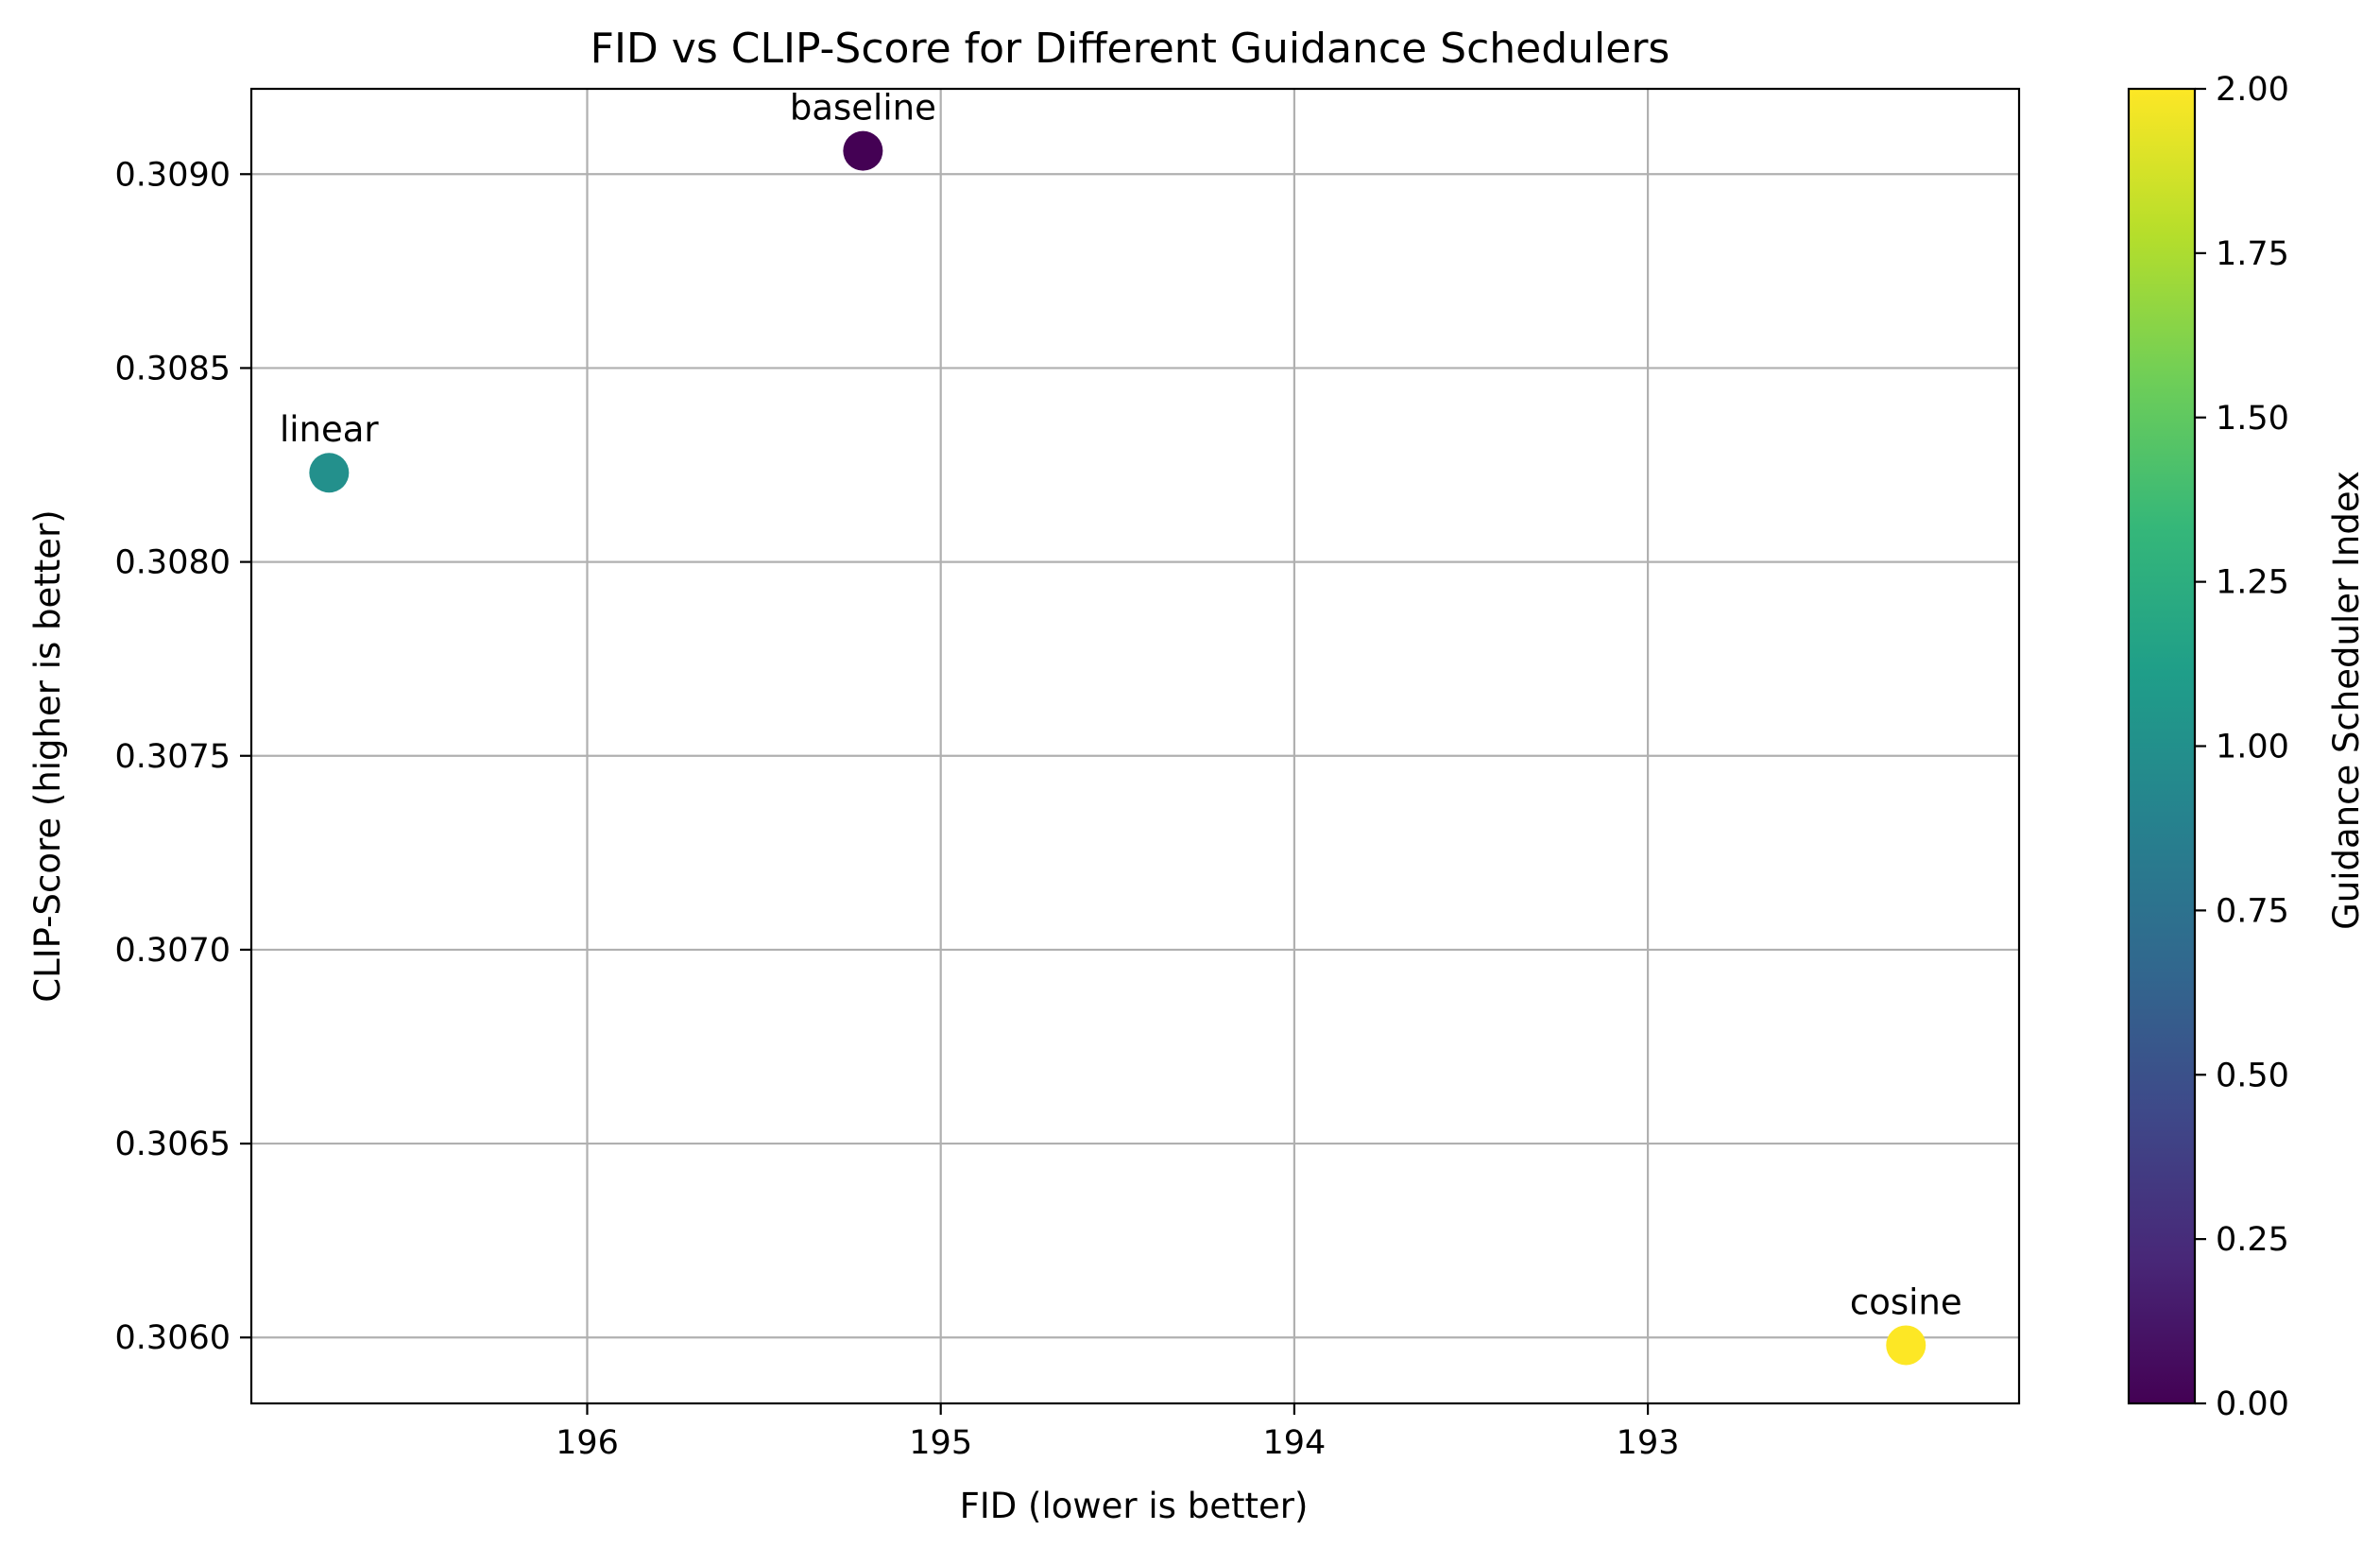 The height and width of the screenshot is (1548, 2380). Describe the element at coordinates (2346, 701) in the screenshot. I see `colorbar-label: Guidance Scheduler Index` at that location.